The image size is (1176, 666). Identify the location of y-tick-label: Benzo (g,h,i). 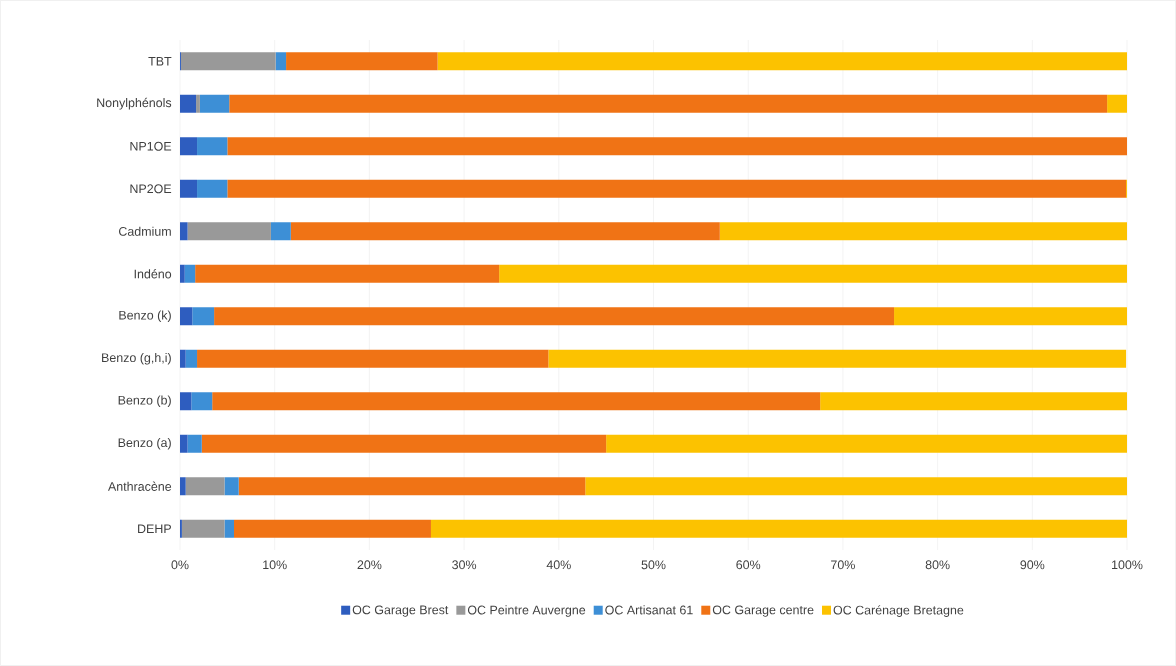
(136, 358).